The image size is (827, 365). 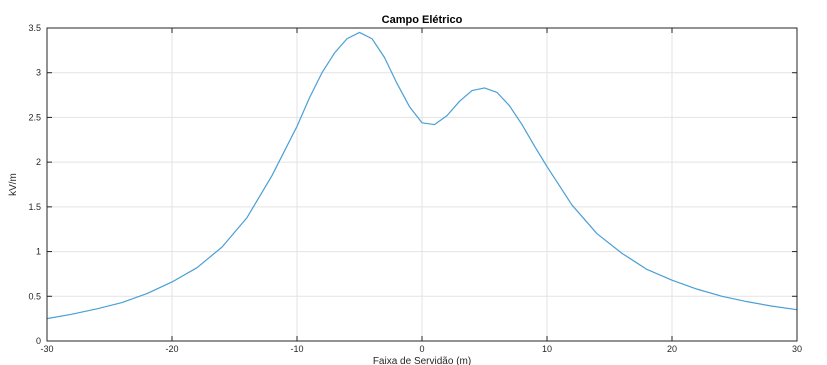 What do you see at coordinates (13, 184) in the screenshot?
I see `y-axis-label: kV/m` at bounding box center [13, 184].